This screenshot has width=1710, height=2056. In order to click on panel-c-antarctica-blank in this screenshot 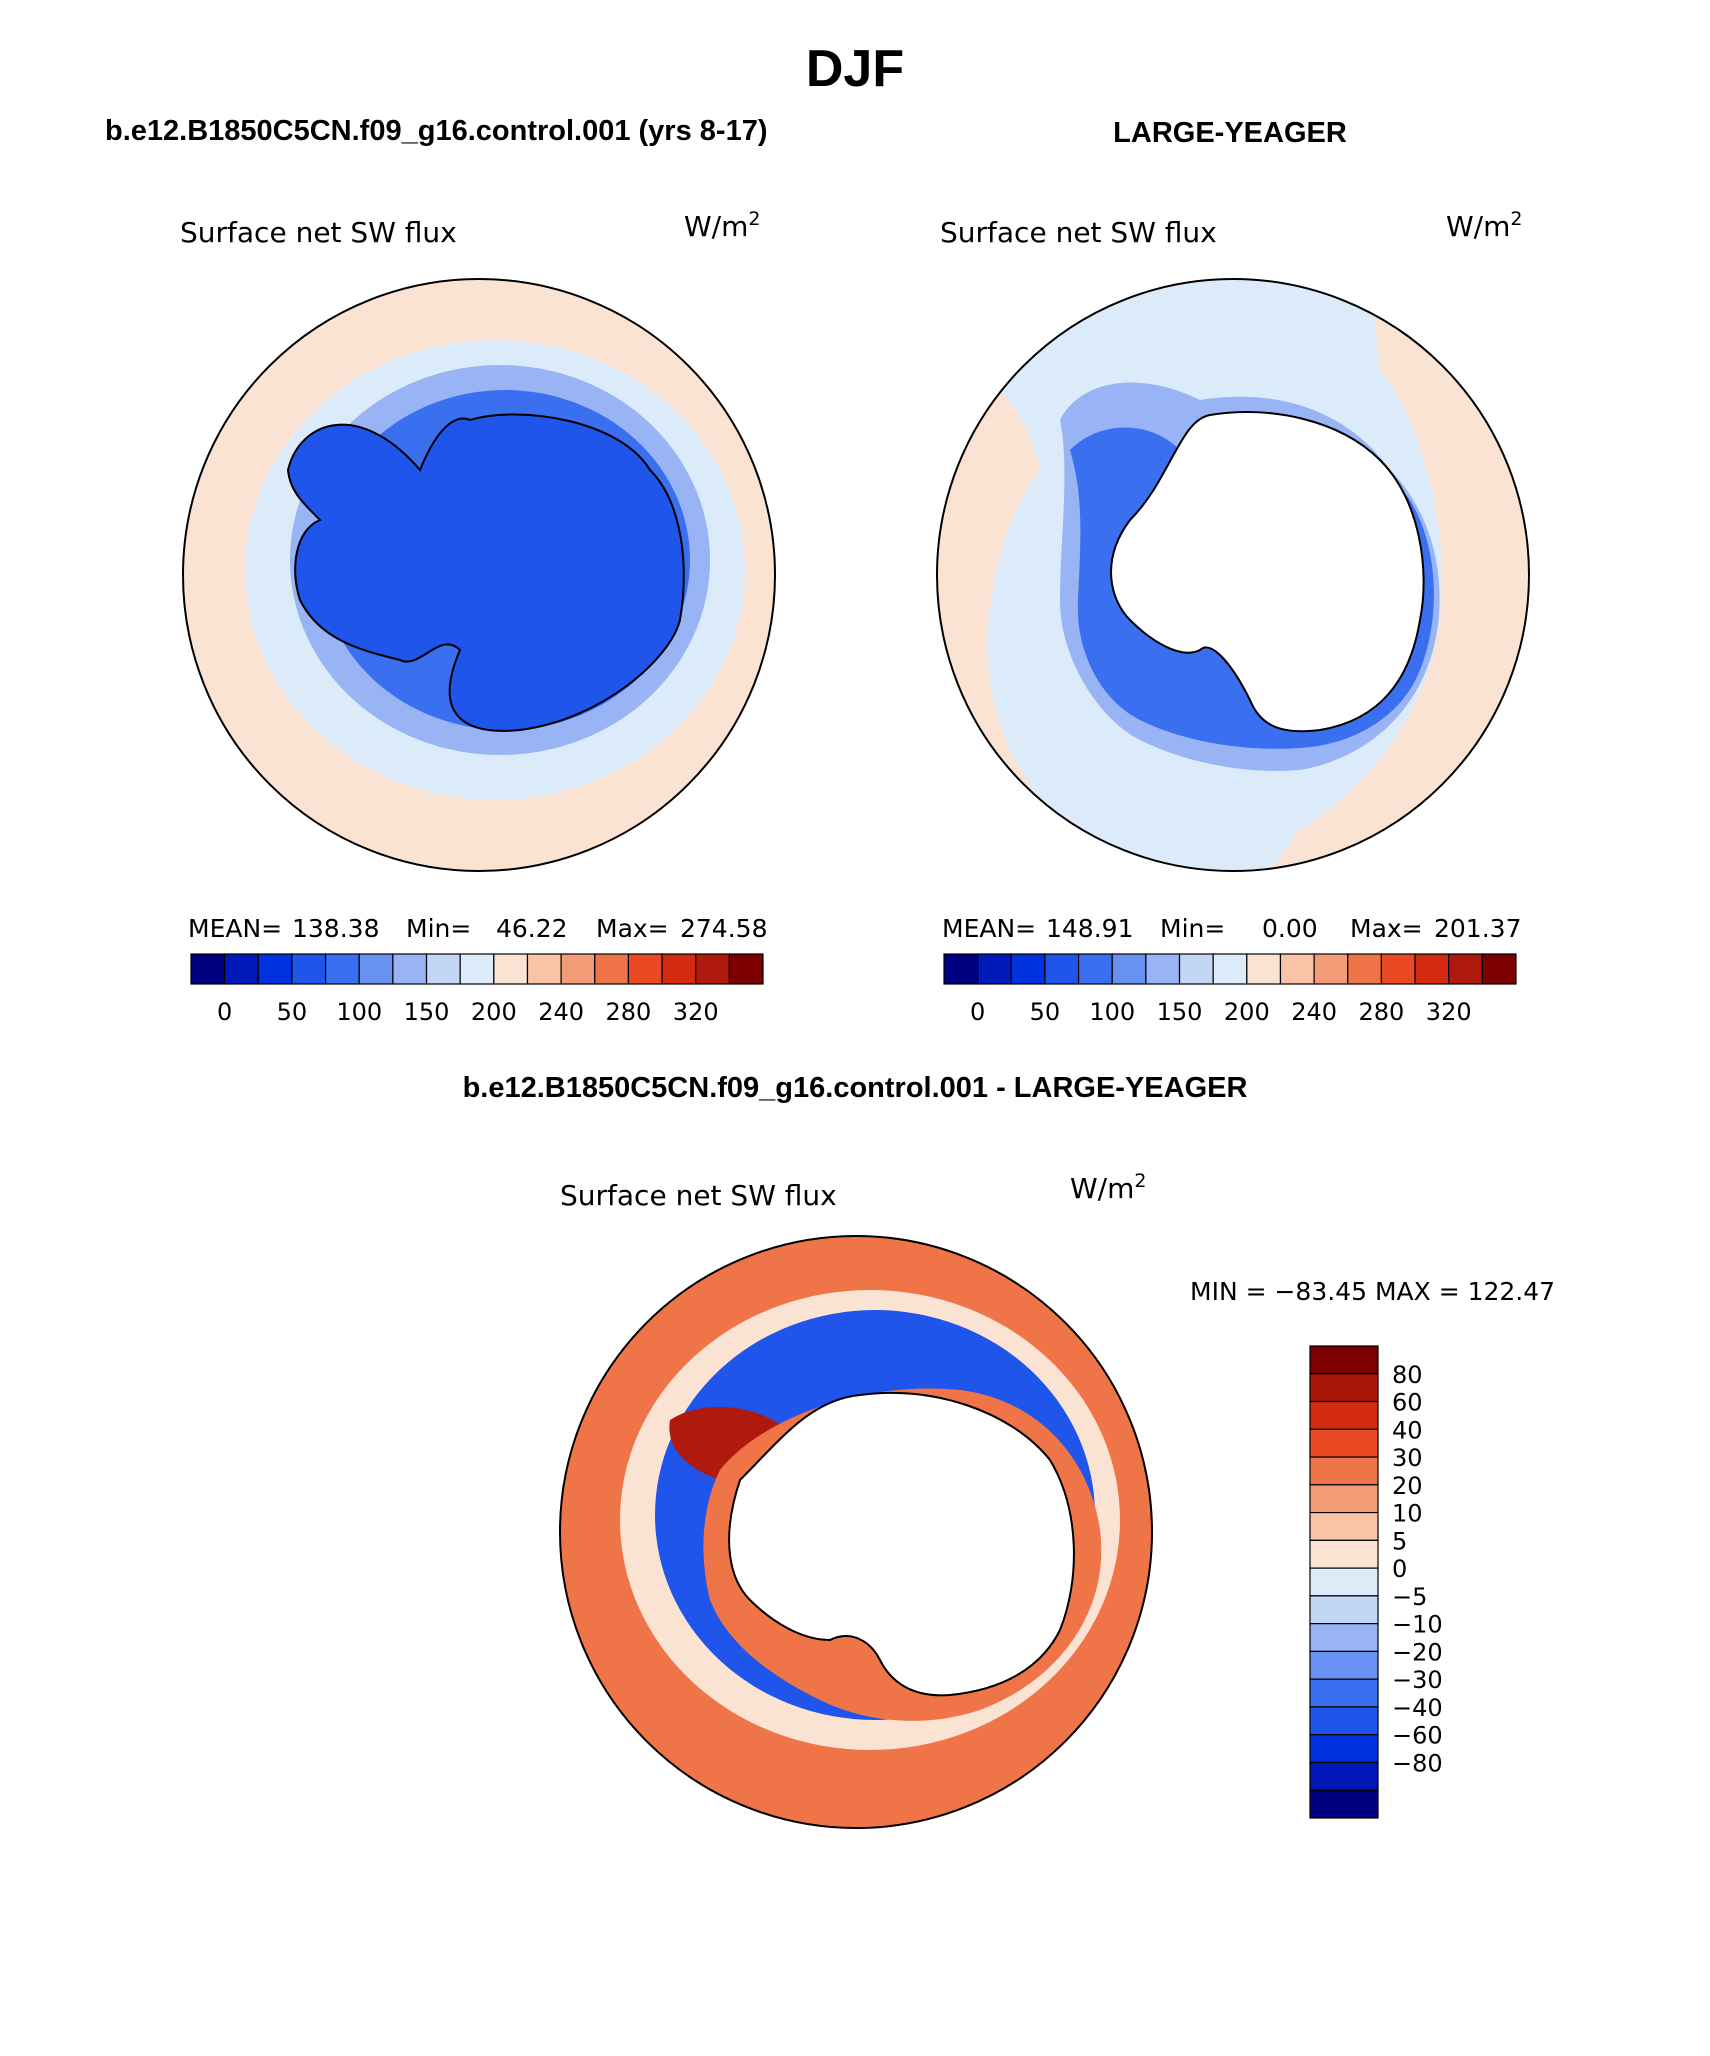, I will do `click(901, 1544)`.